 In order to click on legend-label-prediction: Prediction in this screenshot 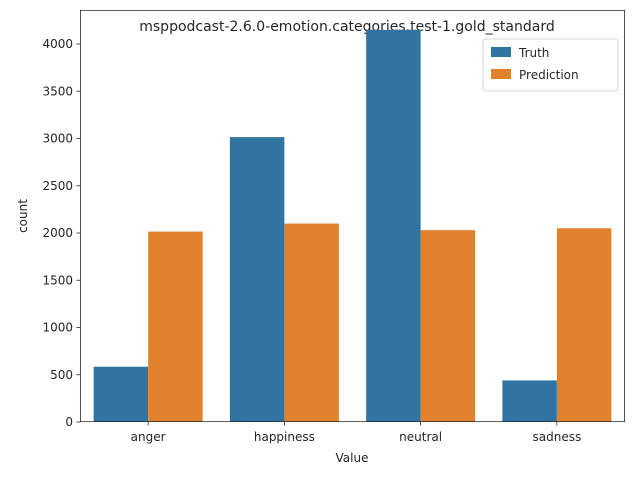, I will do `click(549, 75)`.